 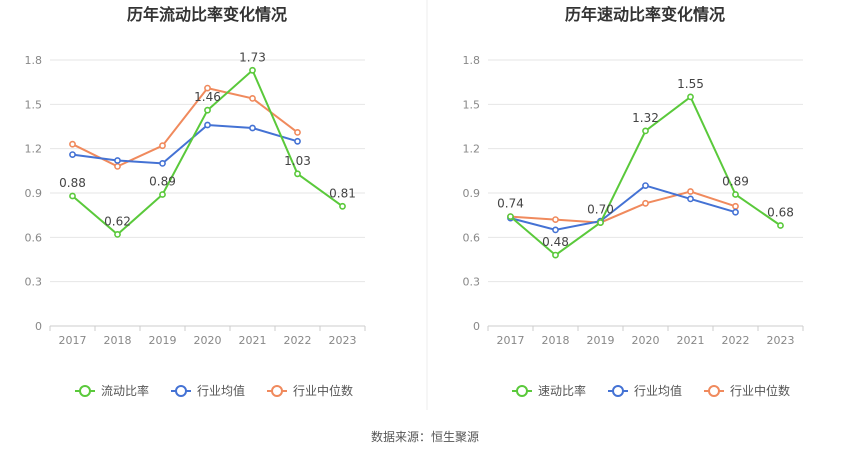 I want to click on chart-1-legend-label: 行业均值, so click(x=221, y=390).